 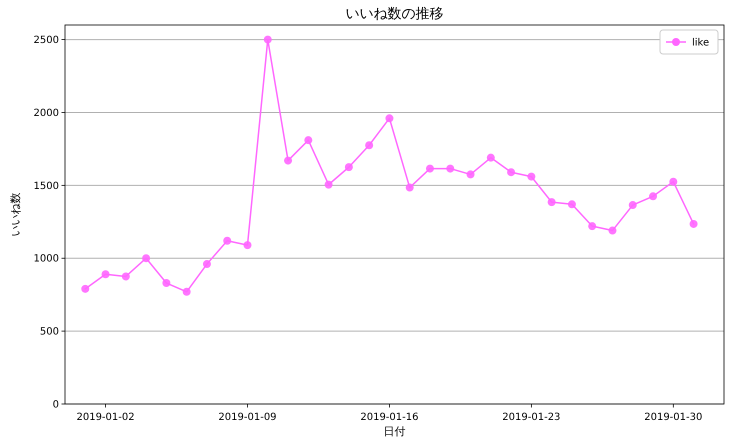 I want to click on ytick: 500, so click(x=49, y=332).